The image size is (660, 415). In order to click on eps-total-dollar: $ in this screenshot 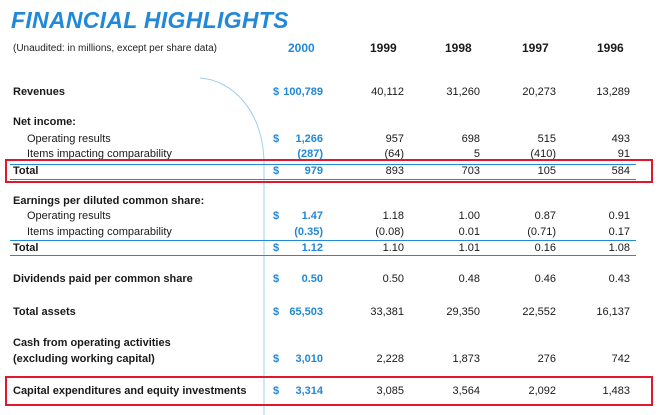, I will do `click(276, 248)`.